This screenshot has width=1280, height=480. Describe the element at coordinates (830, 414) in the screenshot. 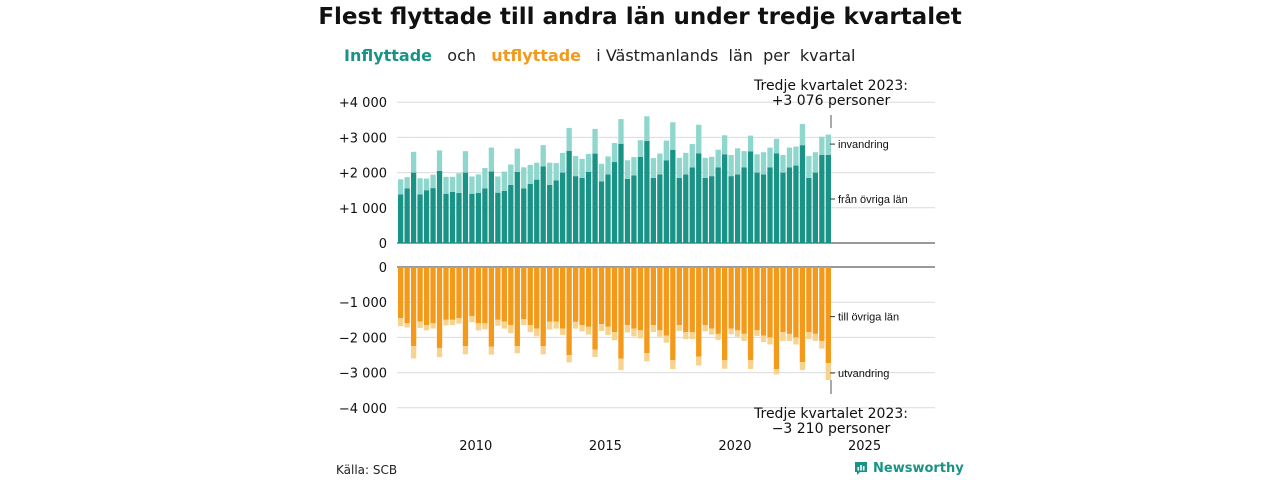

I see `annotation-bottom-line1: Tredje kvartalet 2023:` at that location.